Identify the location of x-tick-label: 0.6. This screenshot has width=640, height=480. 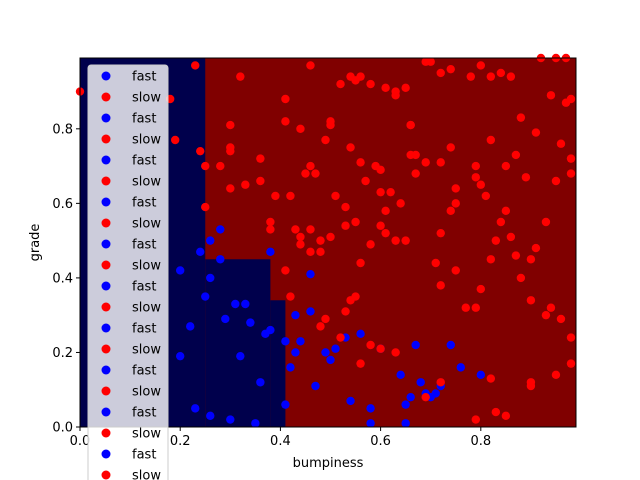
(380, 441).